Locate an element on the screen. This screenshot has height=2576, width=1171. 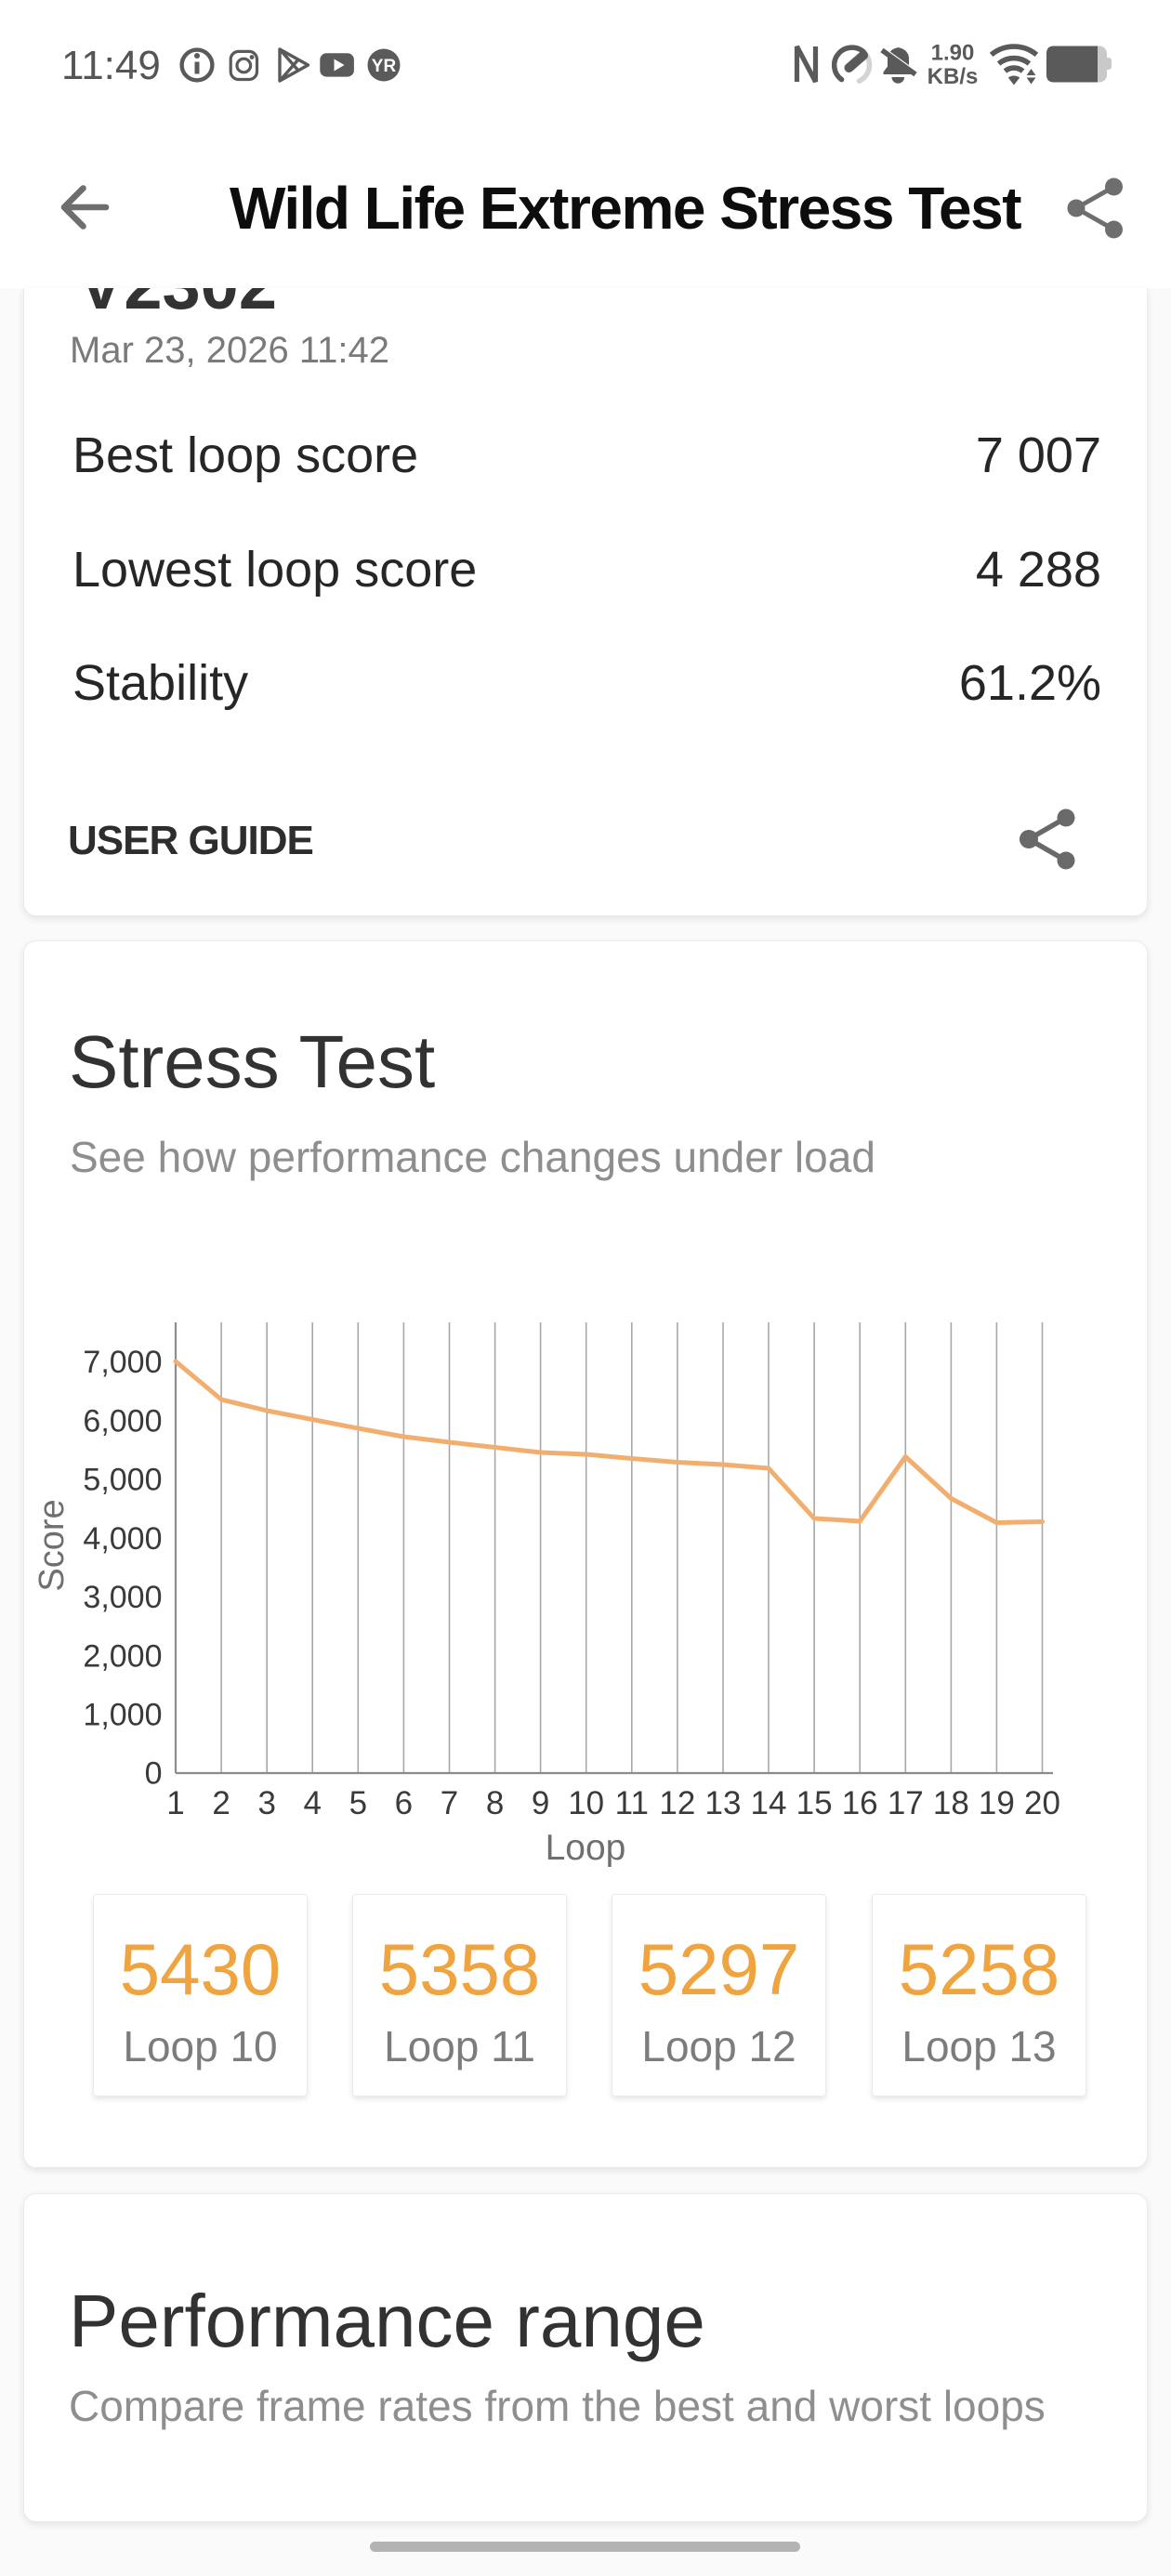
svg-text: 1 is located at coordinates (175, 1803).